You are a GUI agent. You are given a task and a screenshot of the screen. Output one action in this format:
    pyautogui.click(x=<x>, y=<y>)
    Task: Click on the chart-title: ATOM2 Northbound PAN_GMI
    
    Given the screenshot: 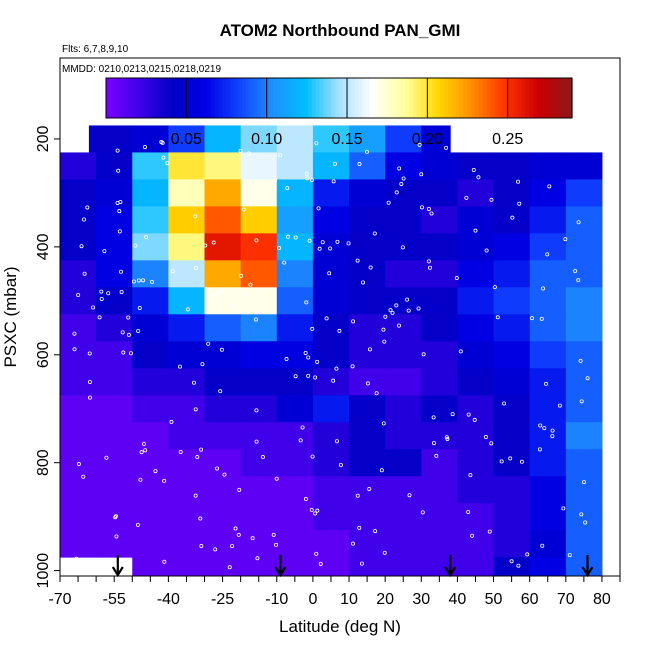 What is the action you would take?
    pyautogui.click(x=340, y=30)
    